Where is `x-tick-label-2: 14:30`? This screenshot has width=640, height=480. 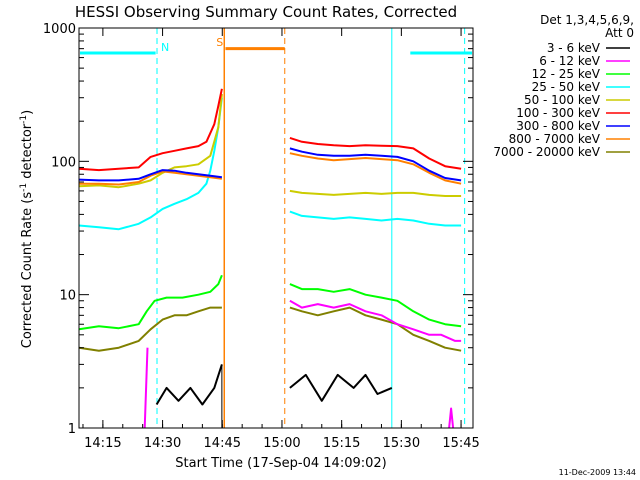
x-tick-label-2: 14:30 is located at coordinates (162, 443).